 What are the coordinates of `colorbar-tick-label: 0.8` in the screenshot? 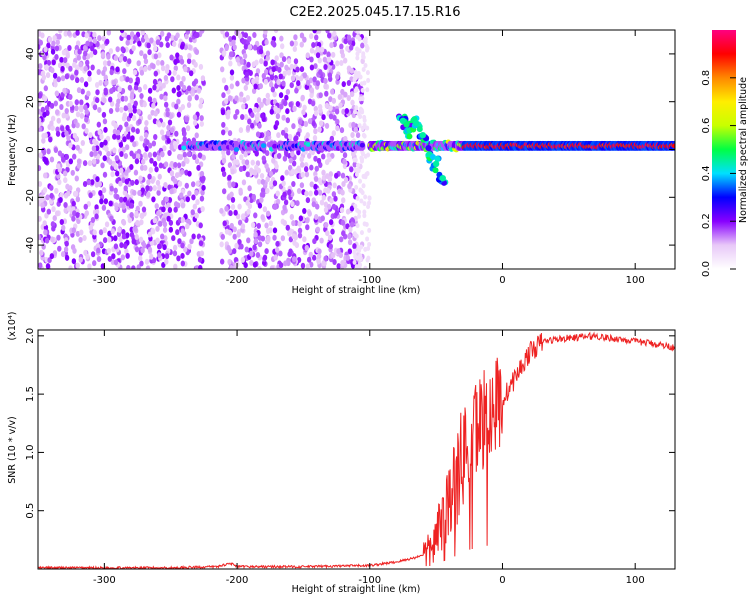 It's located at (706, 78).